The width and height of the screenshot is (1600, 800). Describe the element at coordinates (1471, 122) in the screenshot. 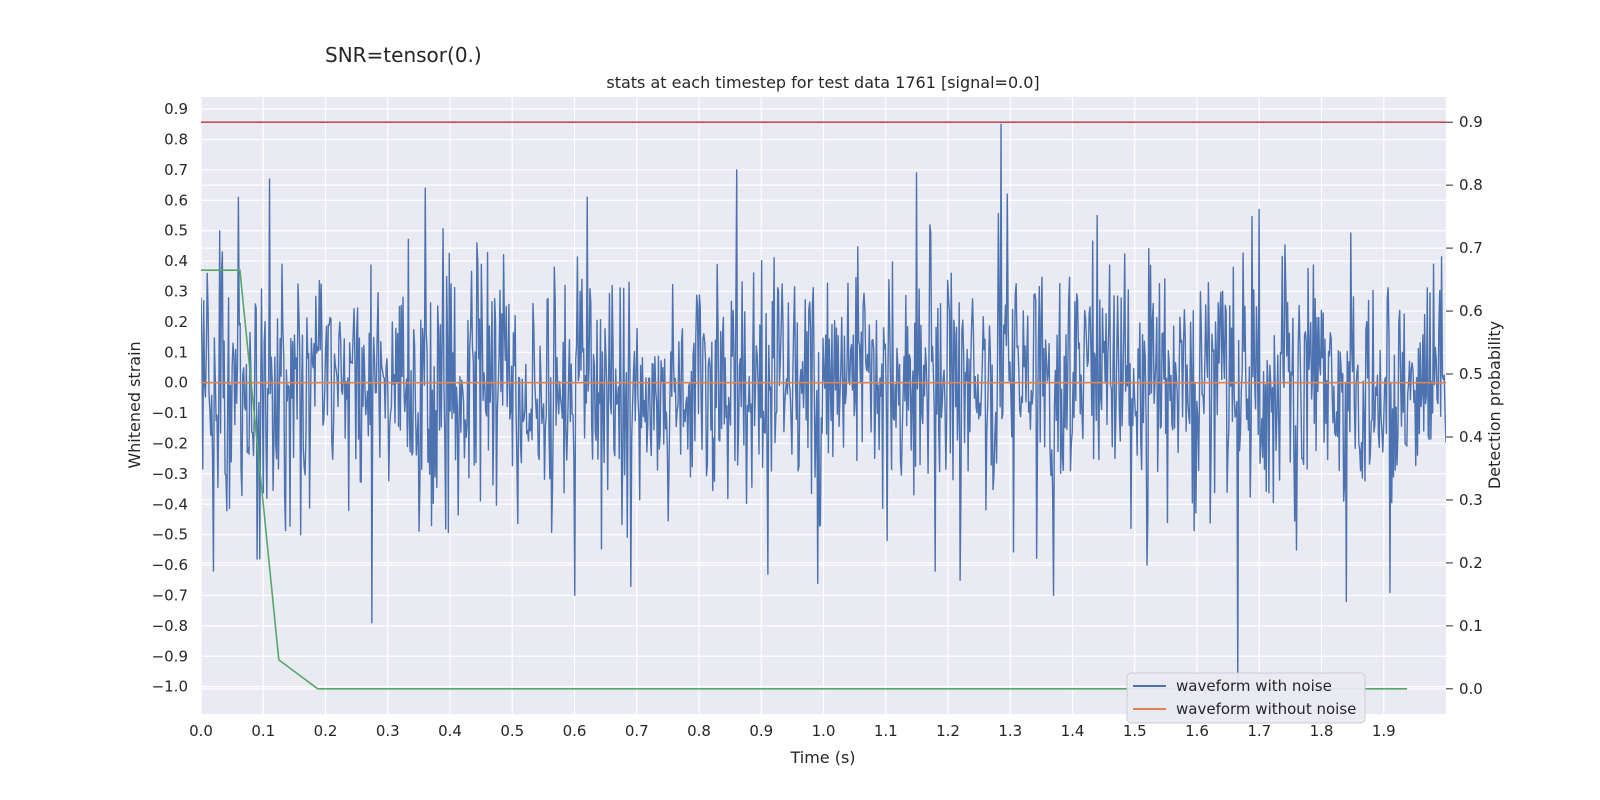

I see `y-right-tick-label: 0.9` at that location.